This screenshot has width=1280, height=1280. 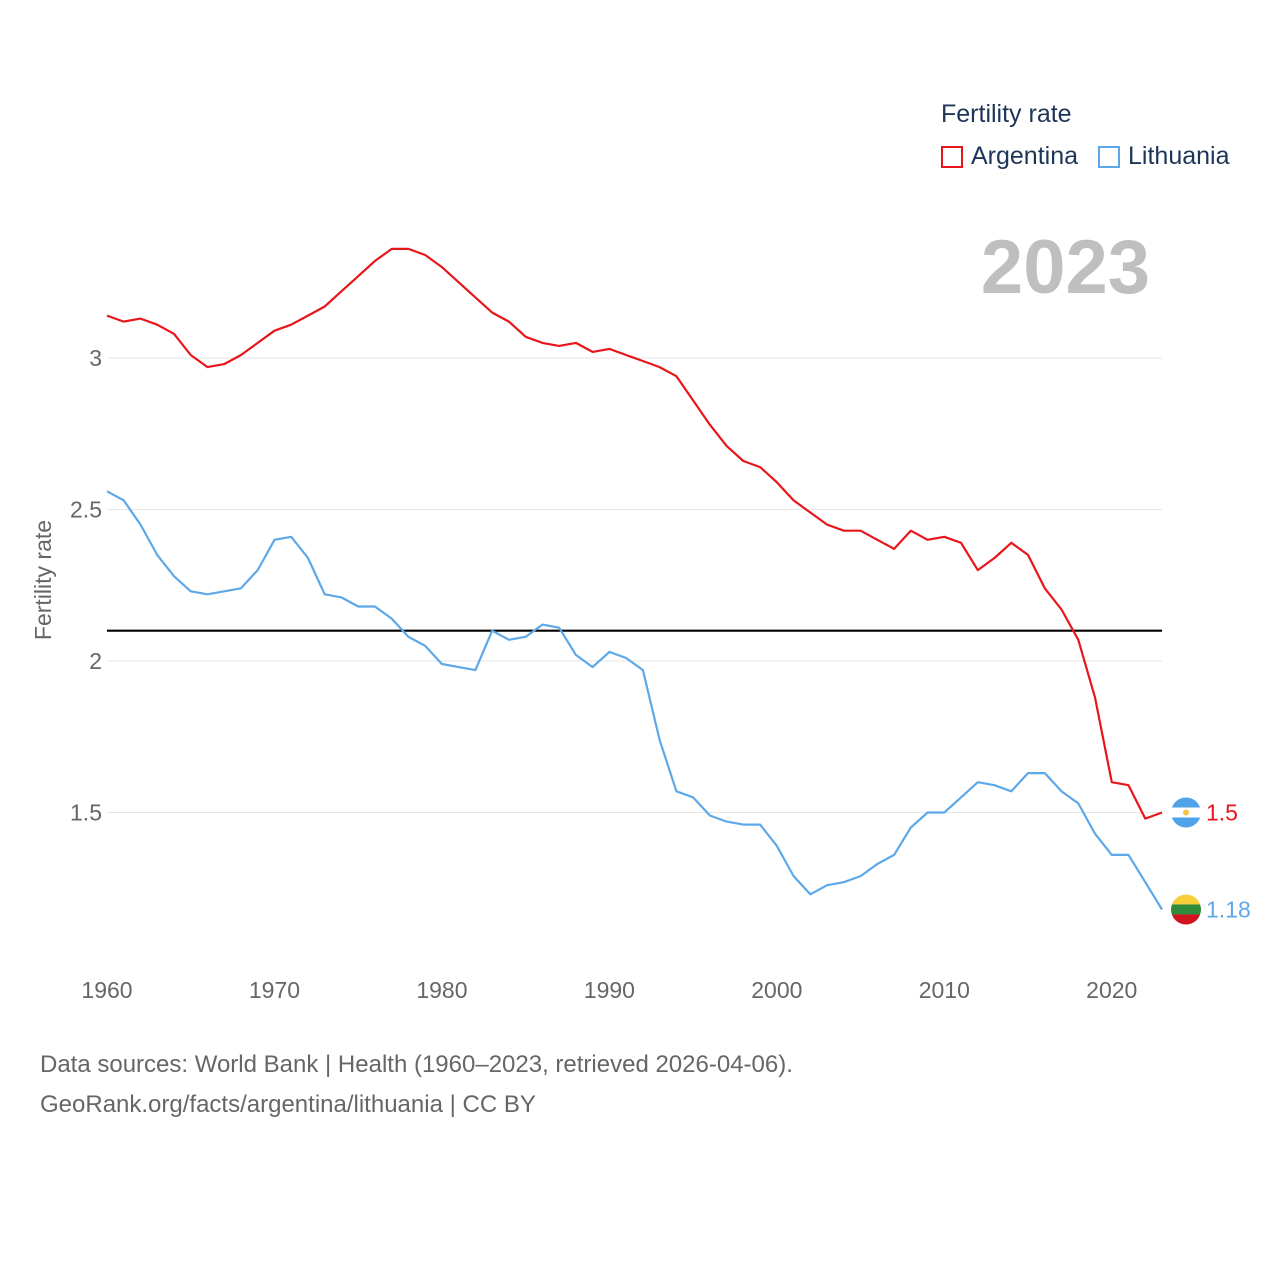 I want to click on x-tick-label: 1980, so click(x=441, y=990).